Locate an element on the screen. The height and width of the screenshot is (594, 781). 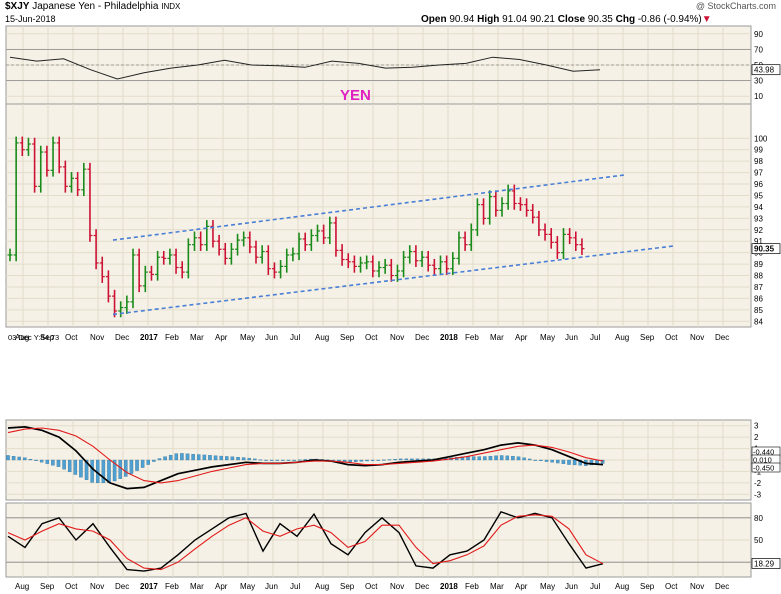
price-x-label: Jul is located at coordinates (295, 337).